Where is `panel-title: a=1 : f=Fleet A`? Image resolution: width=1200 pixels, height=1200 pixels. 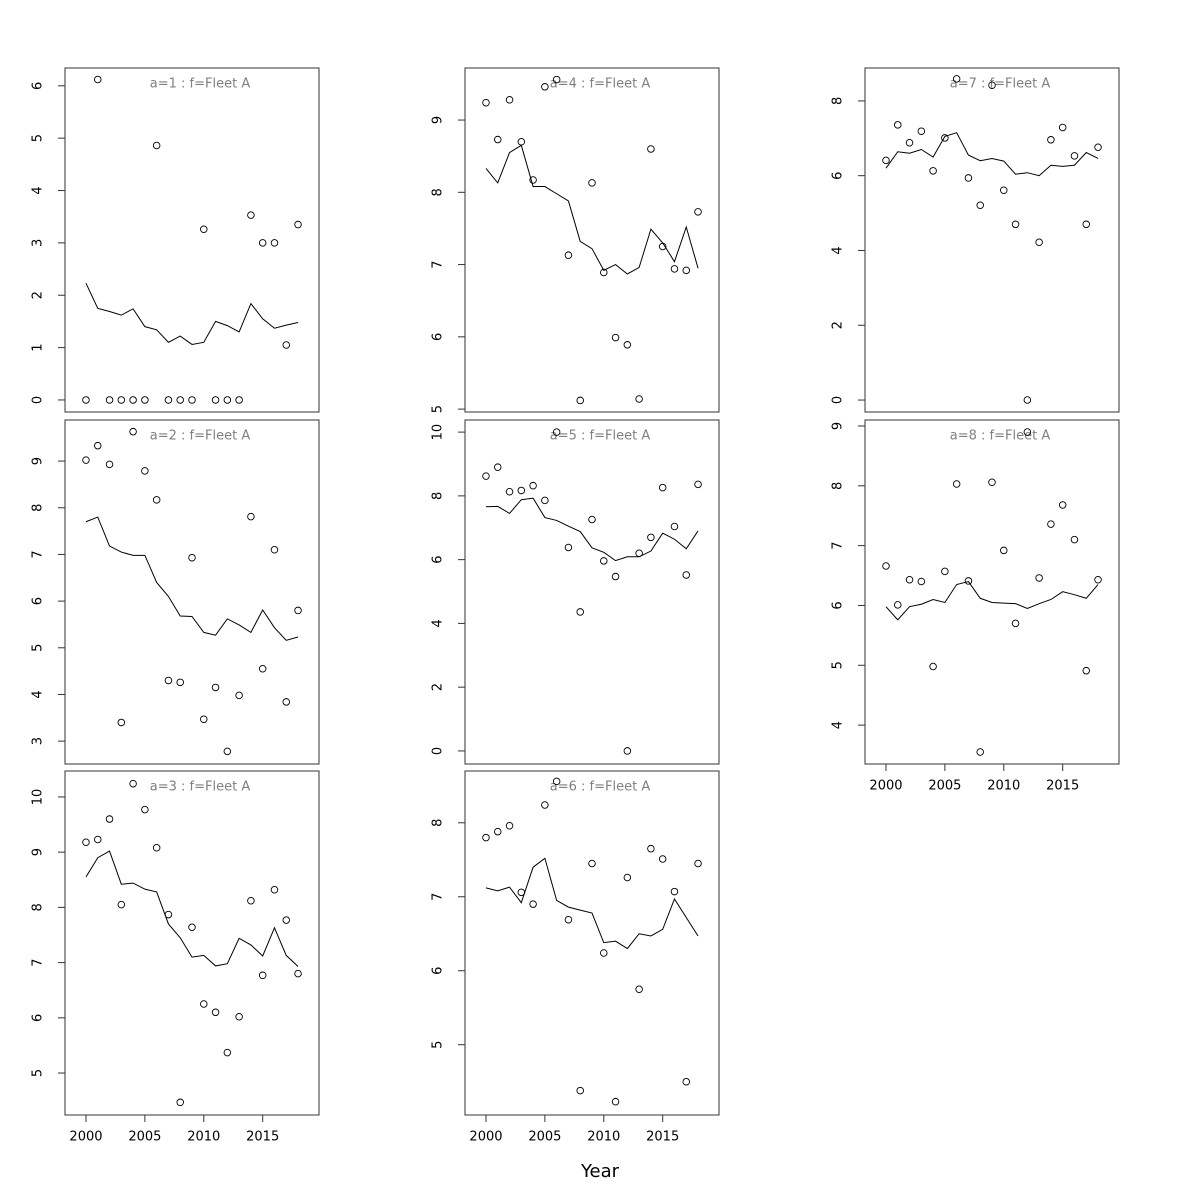
panel-title: a=1 : f=Fleet A is located at coordinates (200, 84).